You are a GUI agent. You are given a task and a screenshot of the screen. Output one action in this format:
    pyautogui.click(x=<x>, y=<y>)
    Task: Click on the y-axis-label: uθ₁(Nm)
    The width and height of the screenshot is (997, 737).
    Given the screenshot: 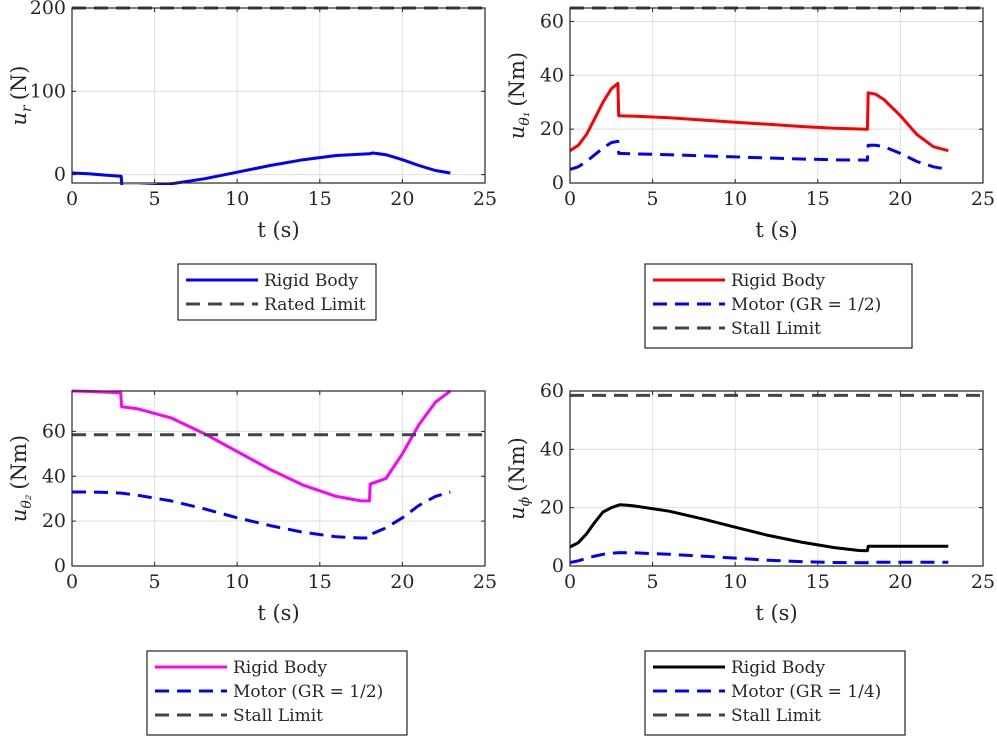 What is the action you would take?
    pyautogui.click(x=519, y=95)
    